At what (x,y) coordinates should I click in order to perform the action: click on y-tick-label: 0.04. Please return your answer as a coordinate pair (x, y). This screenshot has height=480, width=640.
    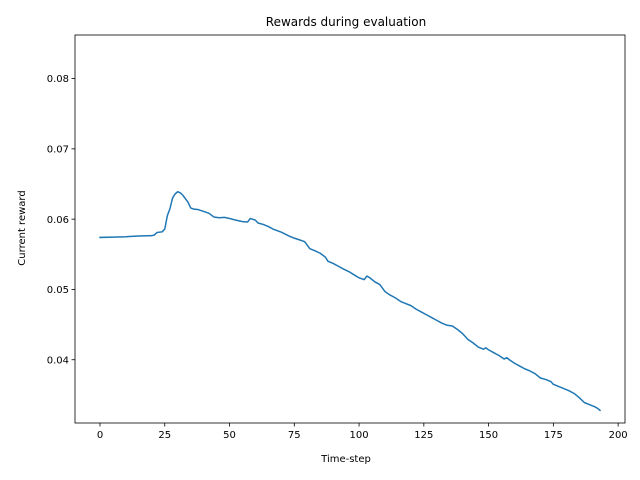
    Looking at the image, I should click on (58, 360).